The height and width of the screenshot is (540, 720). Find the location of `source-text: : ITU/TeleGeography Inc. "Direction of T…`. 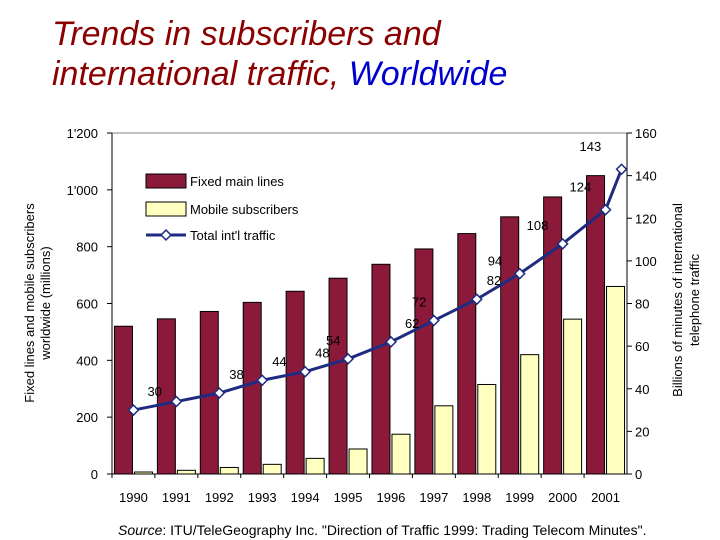

source-text: : ITU/TeleGeography Inc. "Direction of T… is located at coordinates (404, 530).